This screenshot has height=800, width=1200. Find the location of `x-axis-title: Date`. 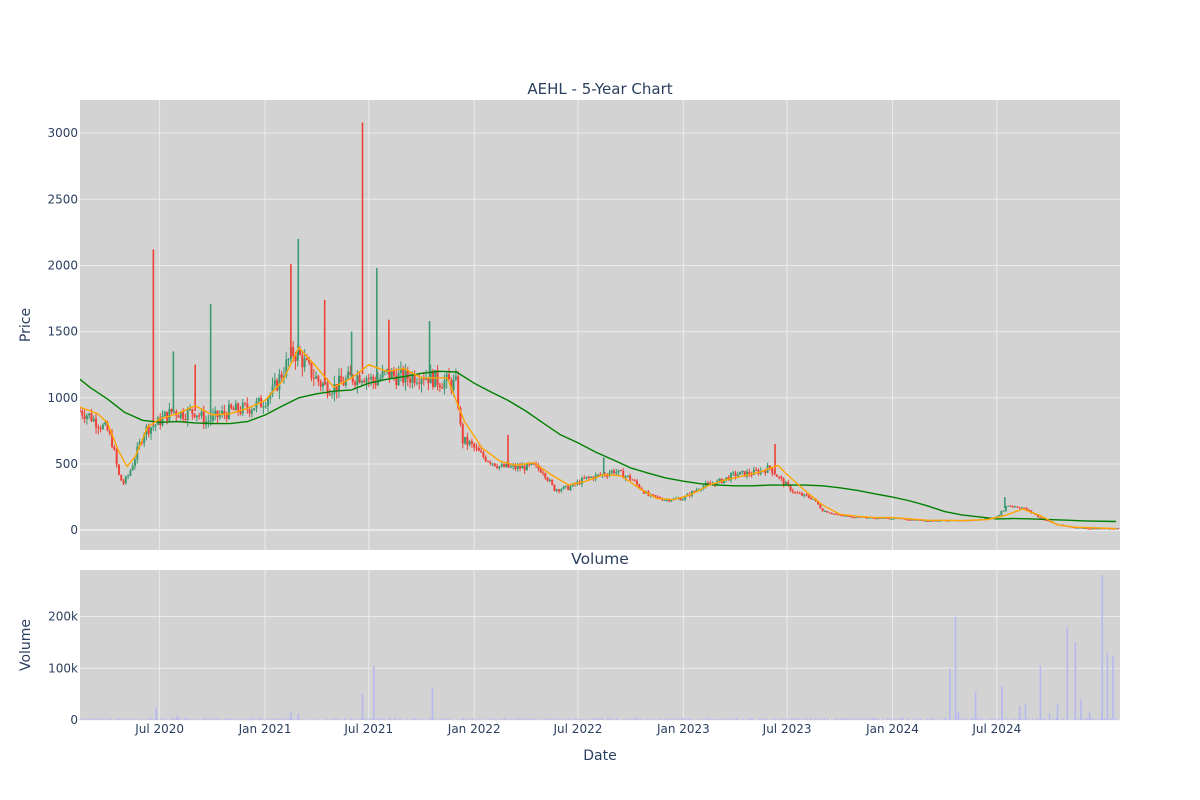

x-axis-title: Date is located at coordinates (599, 756).